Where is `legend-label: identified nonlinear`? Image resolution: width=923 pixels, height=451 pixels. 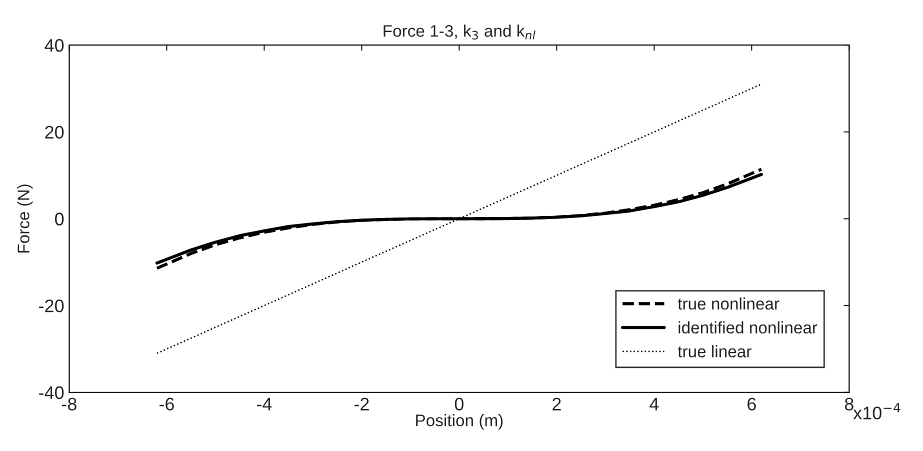 legend-label: identified nonlinear is located at coordinates (748, 327).